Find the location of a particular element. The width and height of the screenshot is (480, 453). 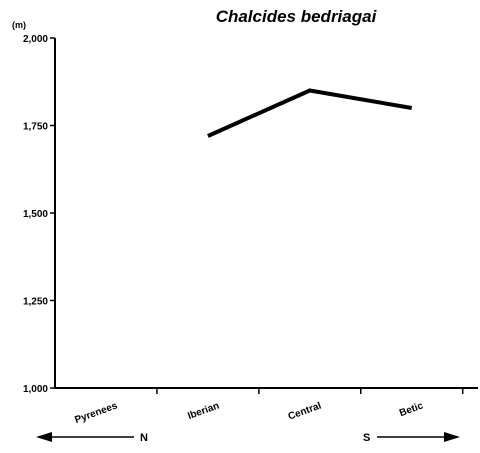

y-tick-label: 1,750 is located at coordinates (35, 127).